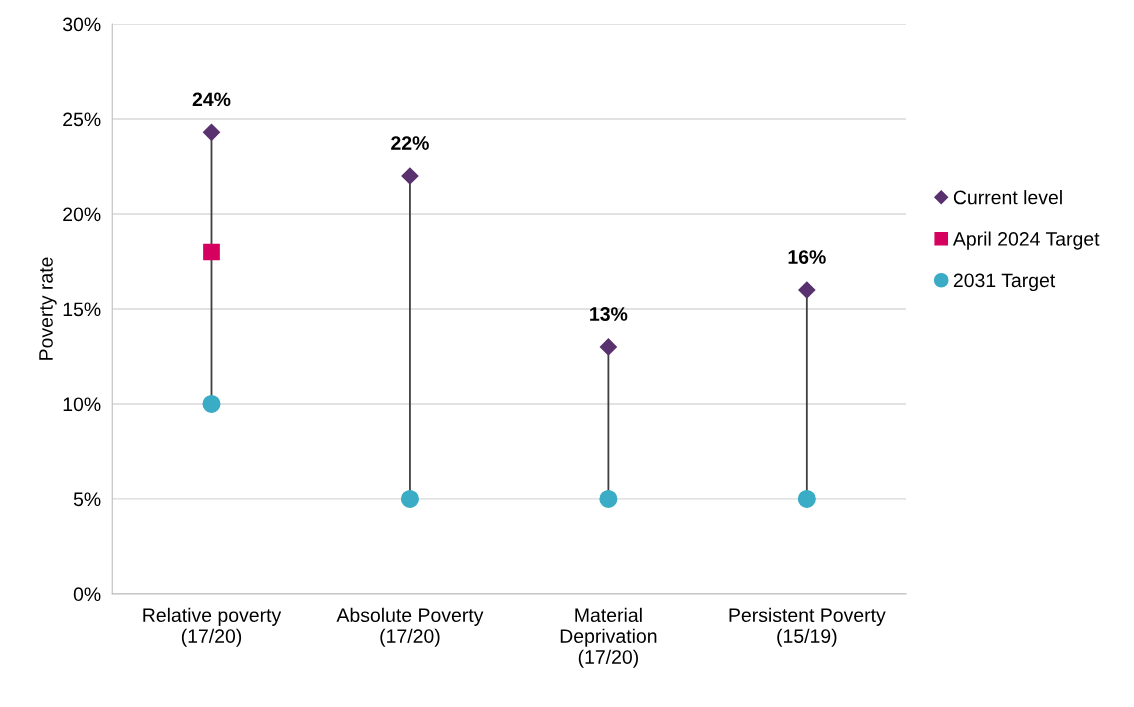  What do you see at coordinates (82, 119) in the screenshot?
I see `y-tick-label: 25%` at bounding box center [82, 119].